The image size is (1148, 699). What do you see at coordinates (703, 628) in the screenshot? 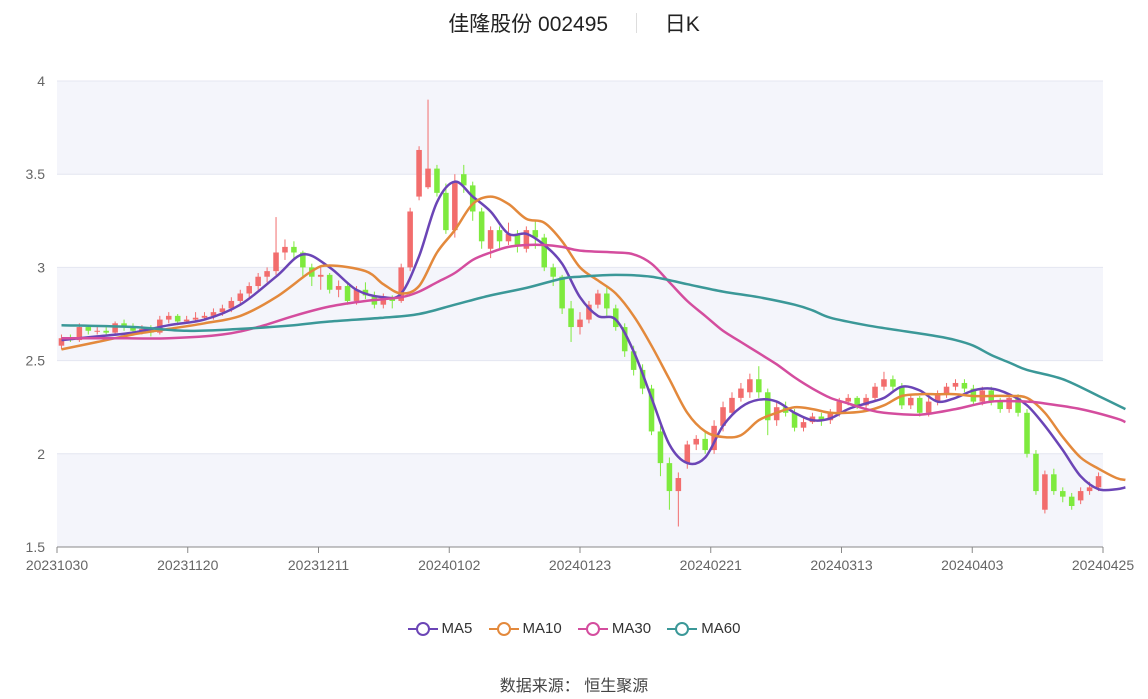
I see `legend-ma60: MA60` at bounding box center [703, 628].